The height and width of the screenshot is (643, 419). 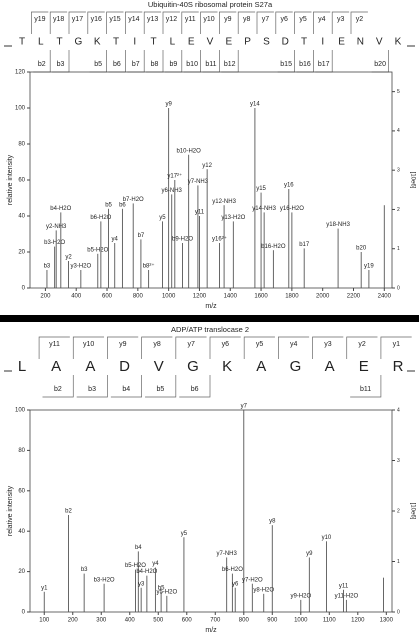 What do you see at coordinates (157, 344) in the screenshot?
I see `y-ion: y8` at bounding box center [157, 344].